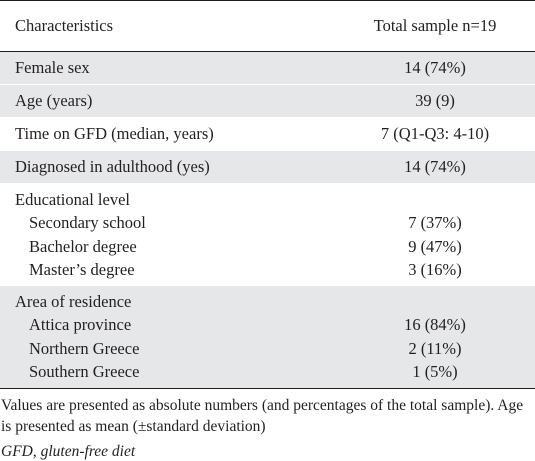  What do you see at coordinates (112, 166) in the screenshot?
I see `row-label: Diagnosed in adulthood (yes)` at bounding box center [112, 166].